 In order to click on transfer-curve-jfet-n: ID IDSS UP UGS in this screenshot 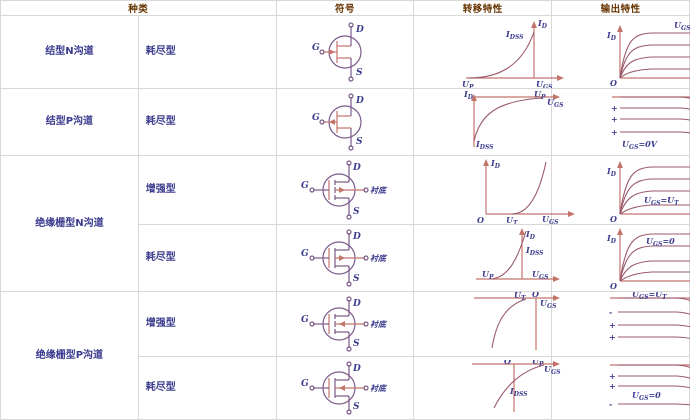, I will do `click(513, 53)`.